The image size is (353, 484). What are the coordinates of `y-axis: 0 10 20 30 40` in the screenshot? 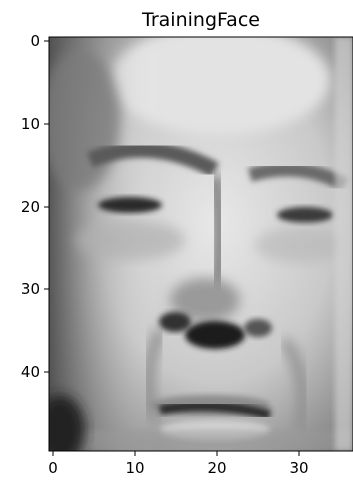 It's located at (35, 206).